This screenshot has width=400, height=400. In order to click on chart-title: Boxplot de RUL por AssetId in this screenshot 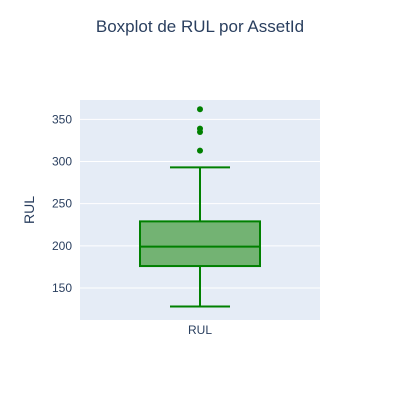, I will do `click(200, 26)`.